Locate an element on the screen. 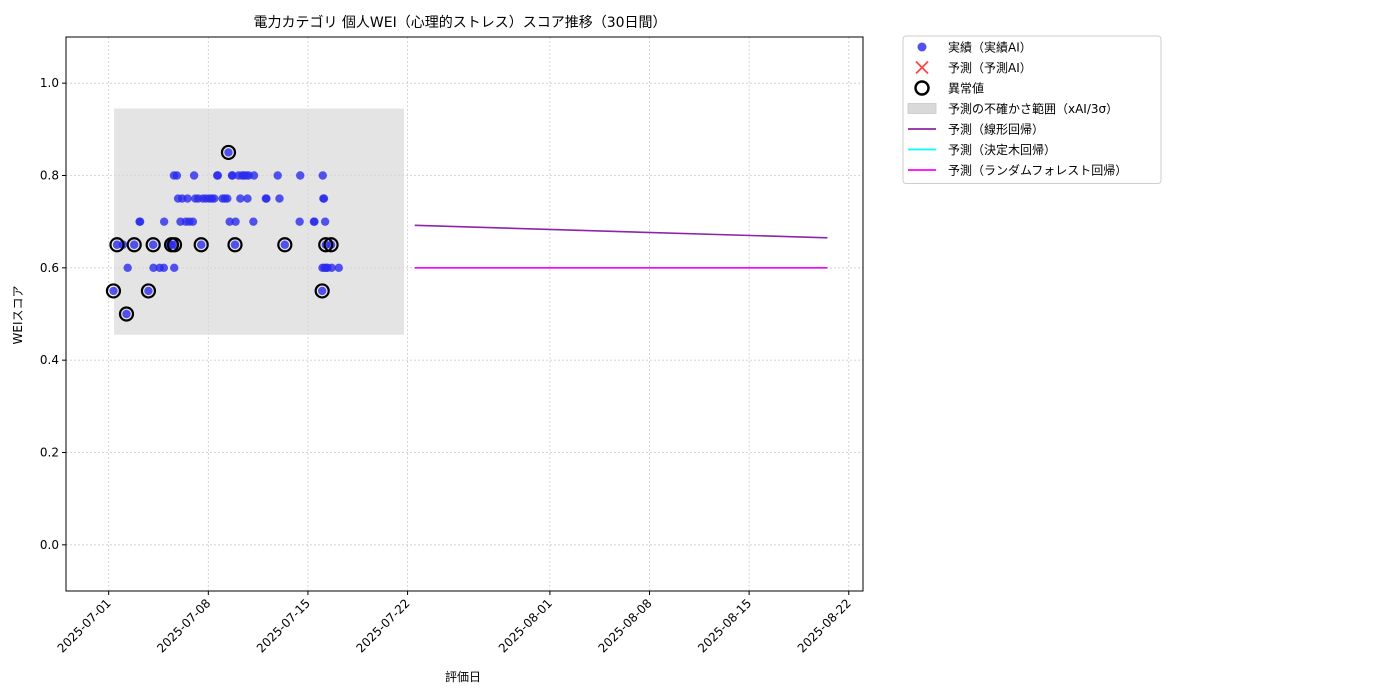  uncertainty-band is located at coordinates (259, 221).